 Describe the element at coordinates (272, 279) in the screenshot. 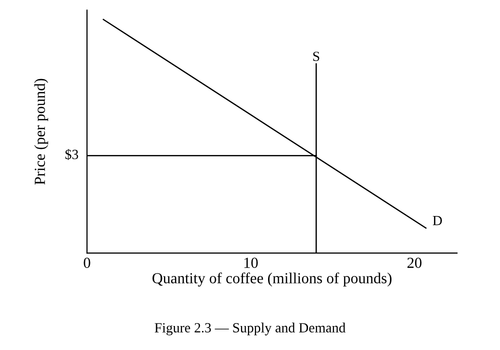

I see `x-axis-title: Quantity of coffee (millions of pounds)` at that location.